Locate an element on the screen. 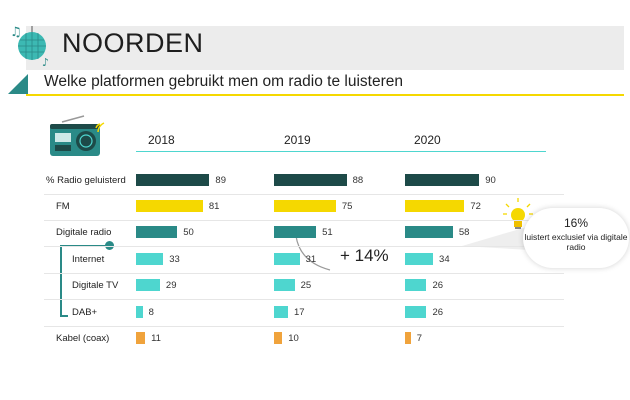 The width and height of the screenshot is (630, 400). growth-annotation: + 14% is located at coordinates (364, 255).